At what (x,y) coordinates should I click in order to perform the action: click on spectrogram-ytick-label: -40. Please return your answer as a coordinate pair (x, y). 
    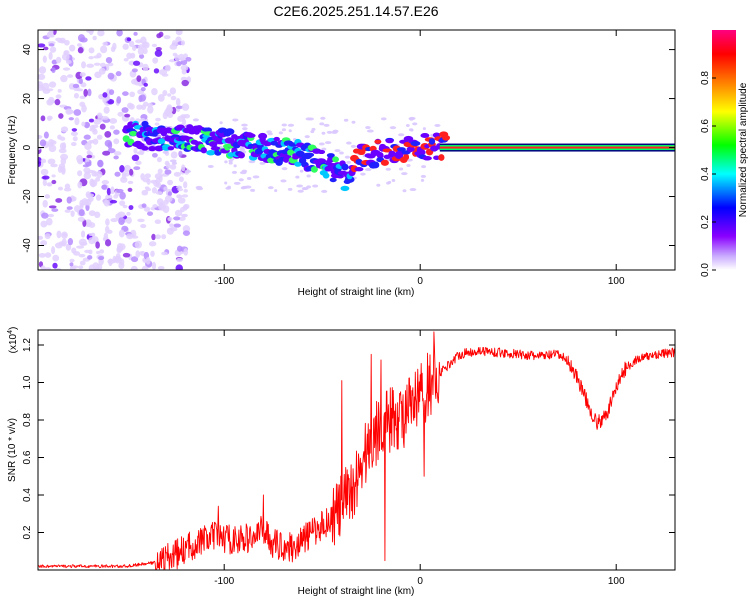
    Looking at the image, I should click on (27, 245).